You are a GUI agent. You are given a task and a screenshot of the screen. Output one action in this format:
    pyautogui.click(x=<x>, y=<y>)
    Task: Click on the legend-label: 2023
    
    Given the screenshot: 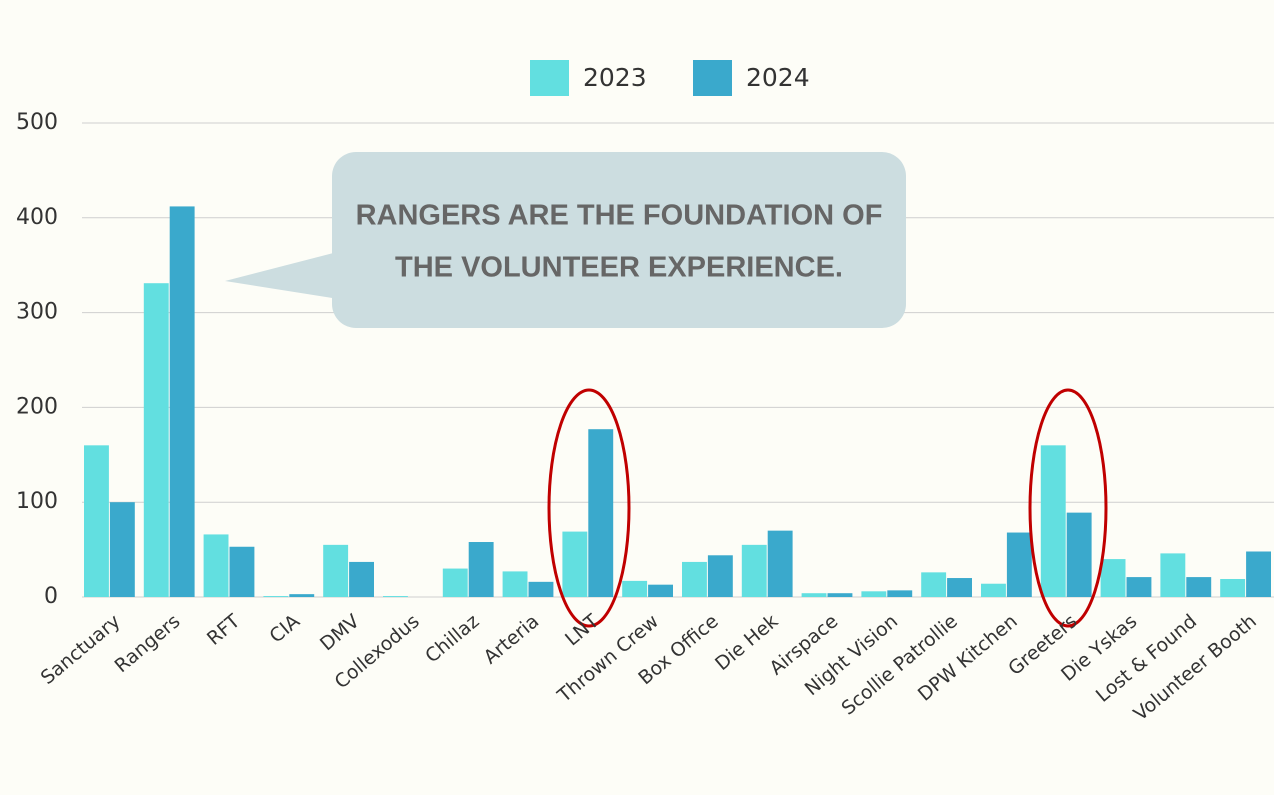 What is the action you would take?
    pyautogui.click(x=615, y=77)
    